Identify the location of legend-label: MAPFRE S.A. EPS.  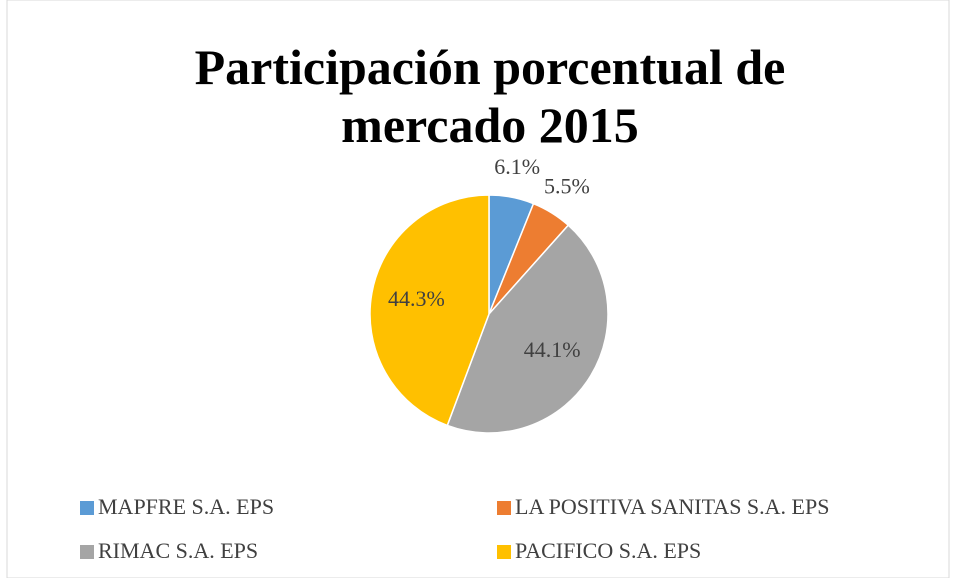
(186, 506).